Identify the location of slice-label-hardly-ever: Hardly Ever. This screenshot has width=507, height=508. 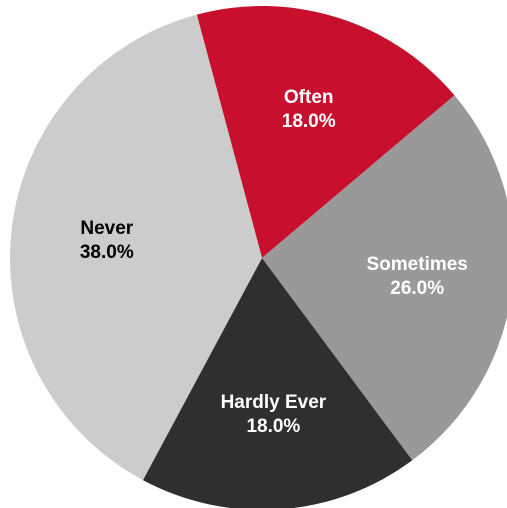
(274, 402).